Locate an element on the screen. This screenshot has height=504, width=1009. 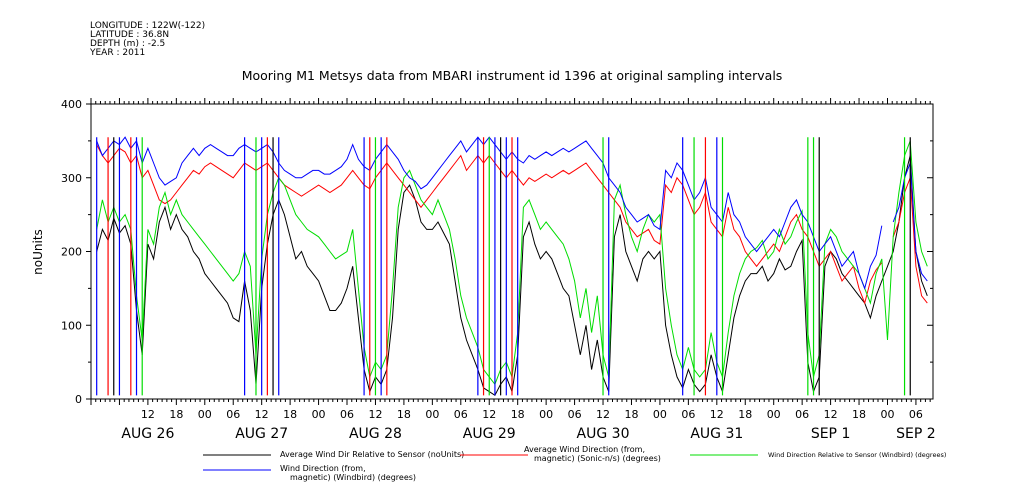
x-day-label-5: AUG 31 is located at coordinates (716, 434).